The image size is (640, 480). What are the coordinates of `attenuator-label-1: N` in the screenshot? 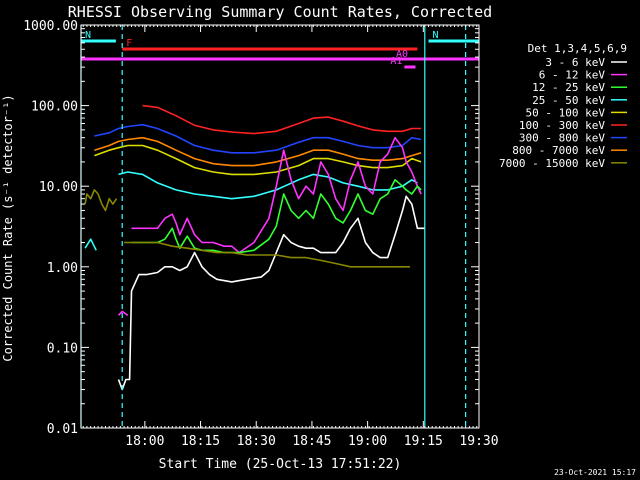 It's located at (436, 35).